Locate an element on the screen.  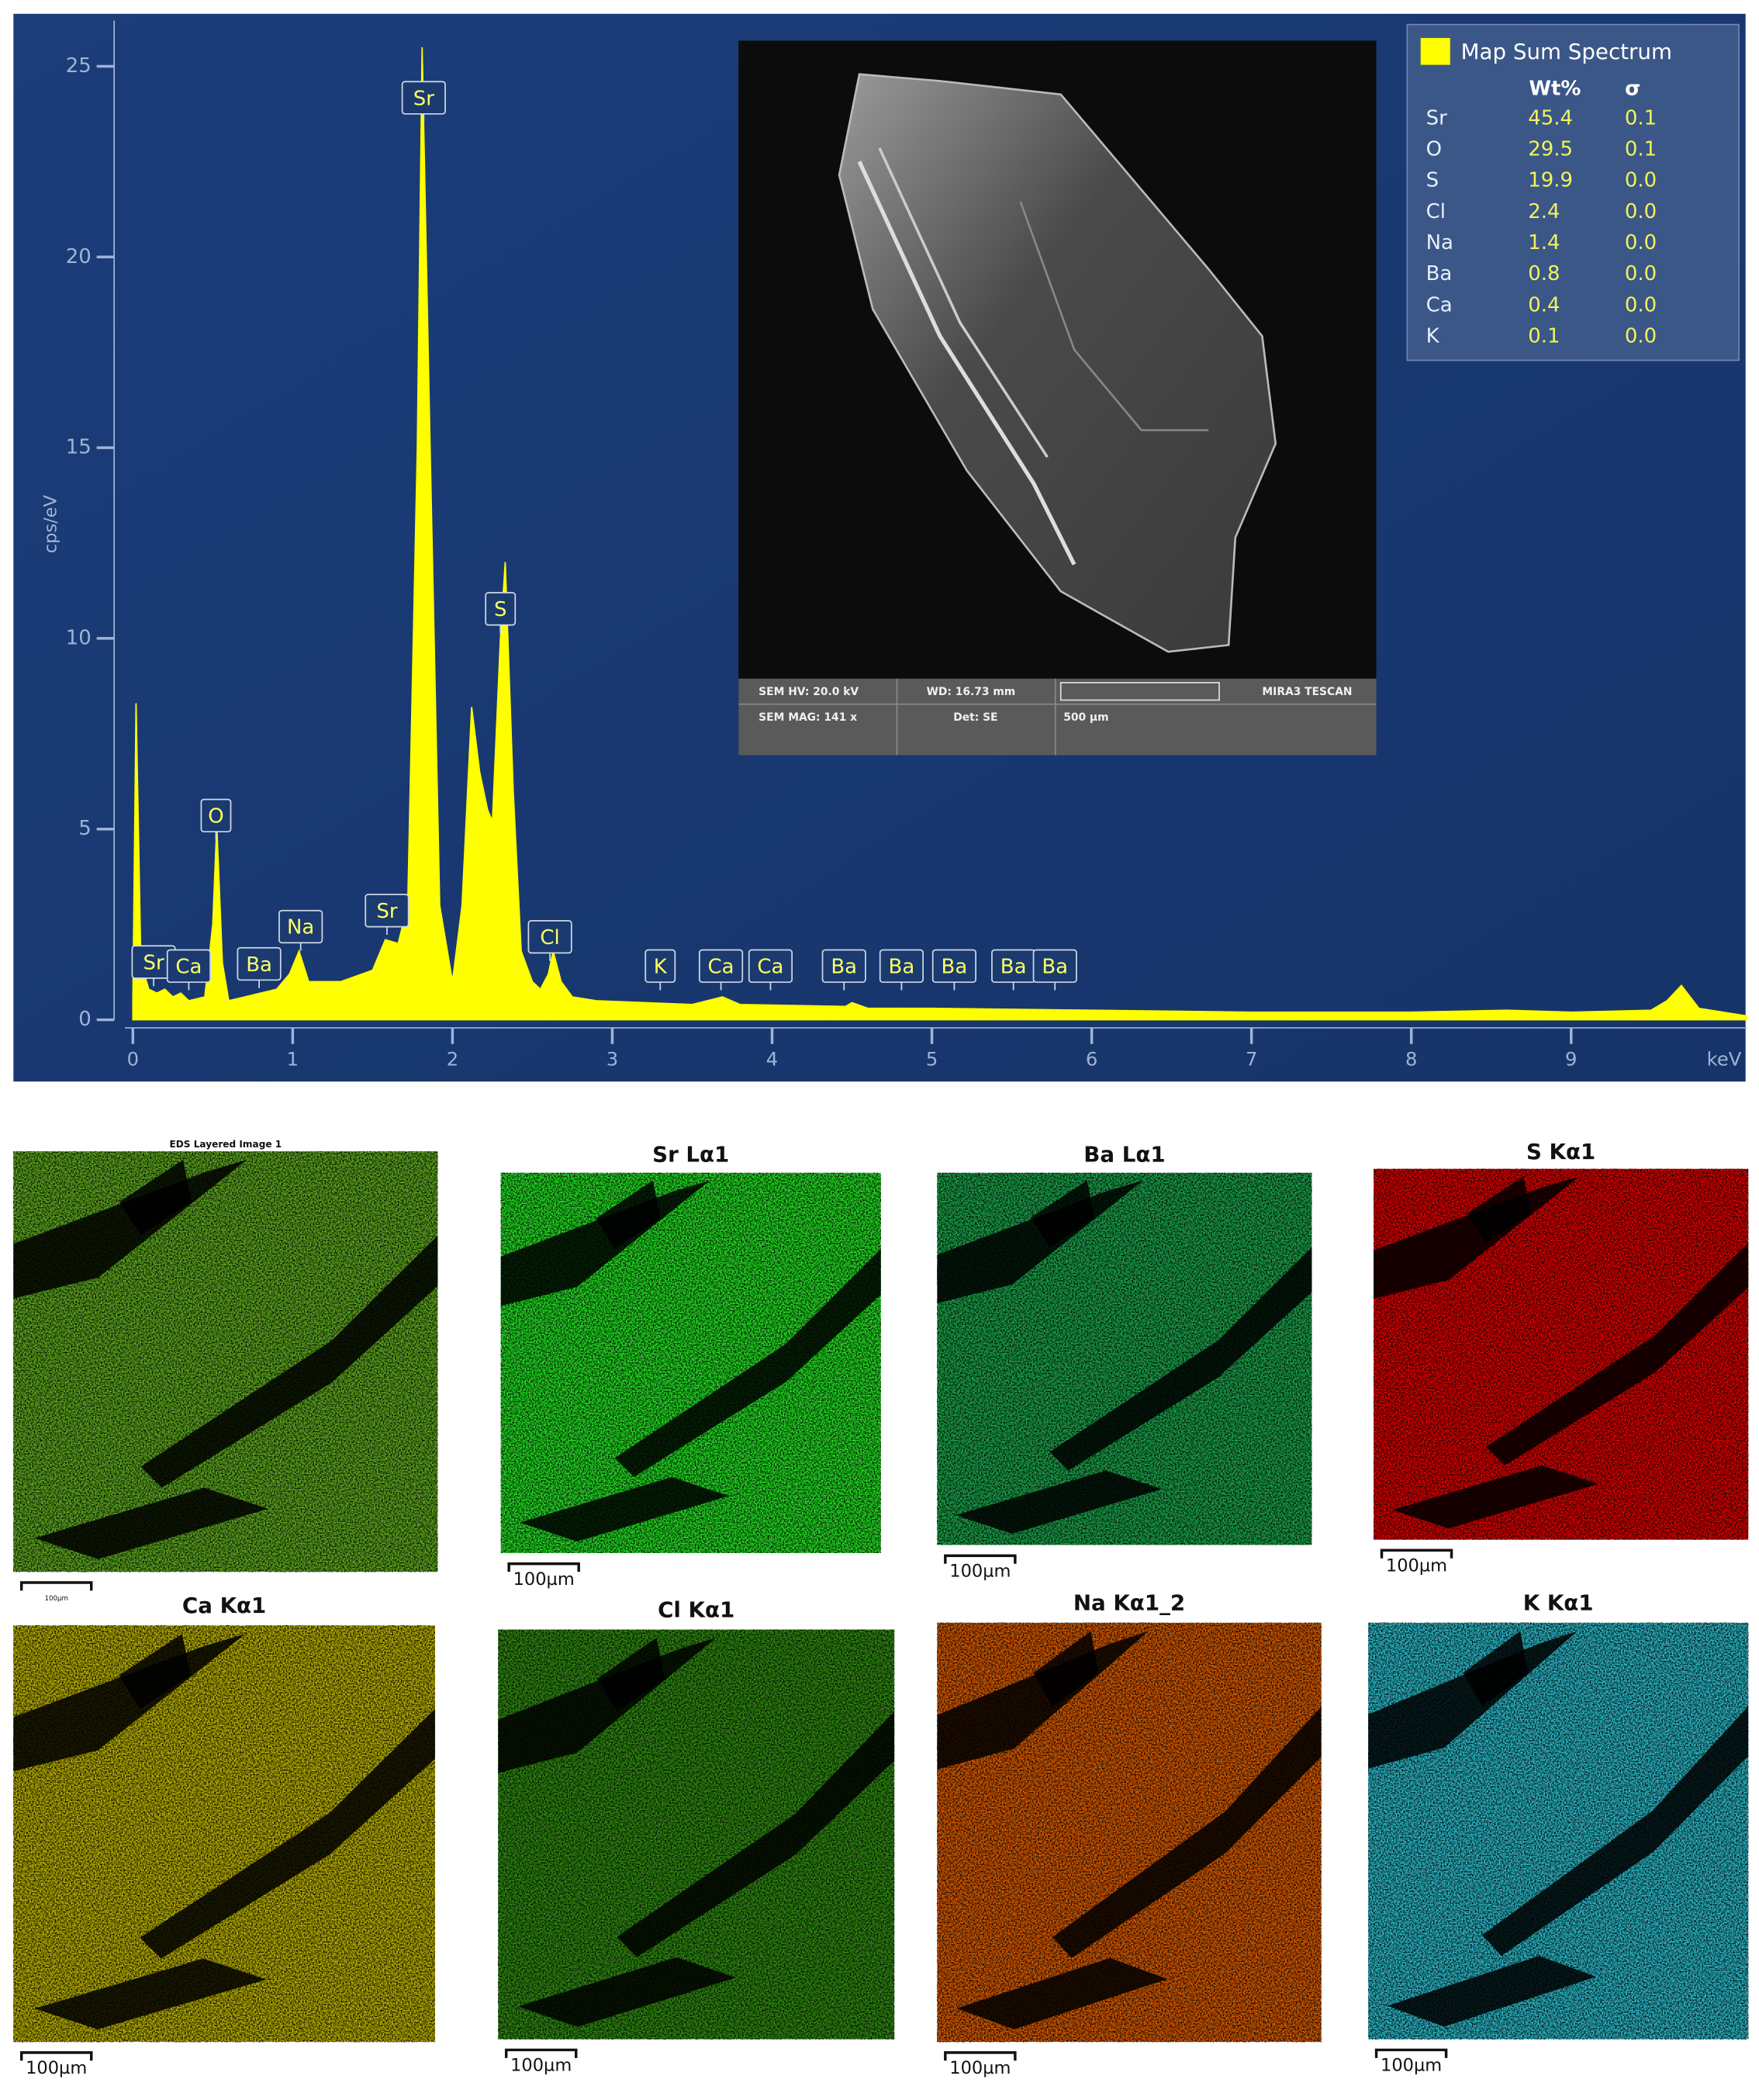
x-tick-label: 4 is located at coordinates (772, 1059).